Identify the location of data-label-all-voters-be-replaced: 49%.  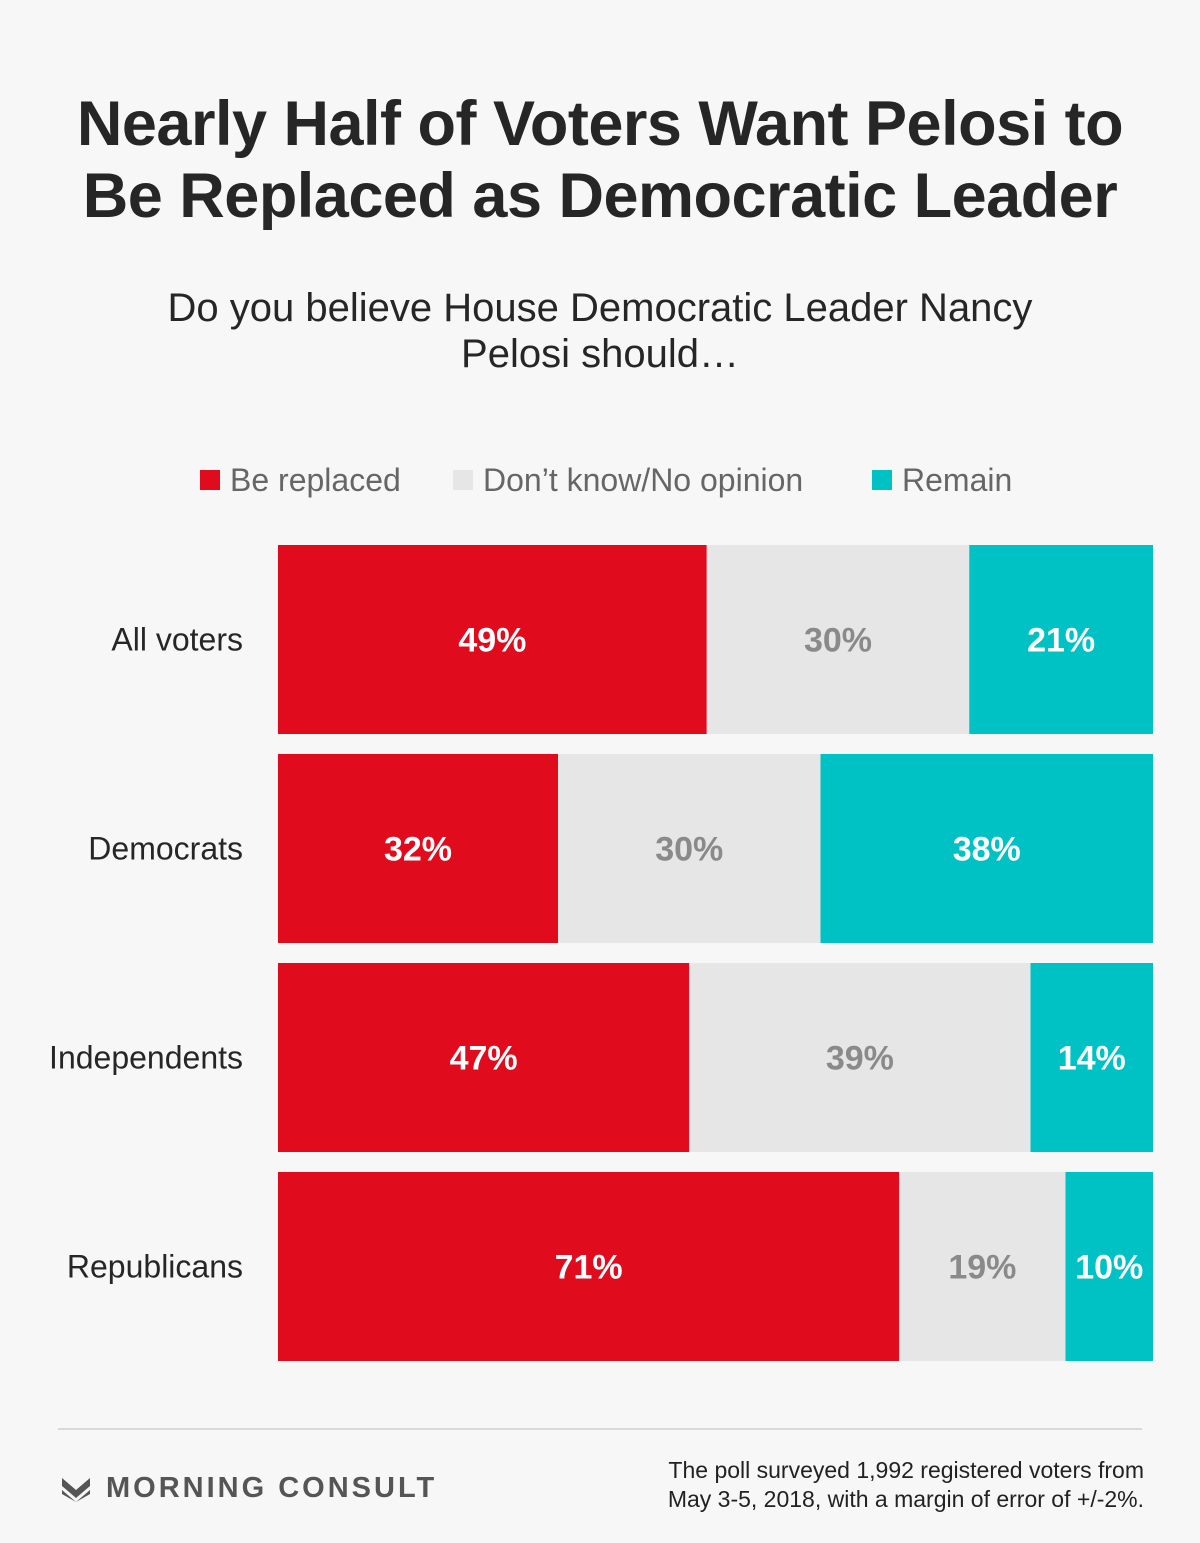
(492, 641).